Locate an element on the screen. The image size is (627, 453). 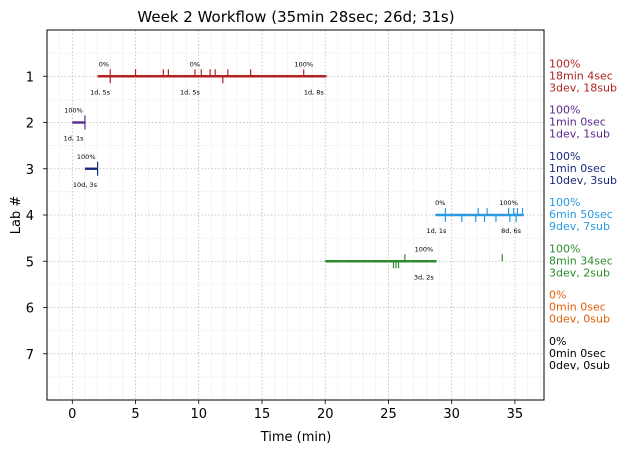
x-tick-label: 30 is located at coordinates (451, 414).